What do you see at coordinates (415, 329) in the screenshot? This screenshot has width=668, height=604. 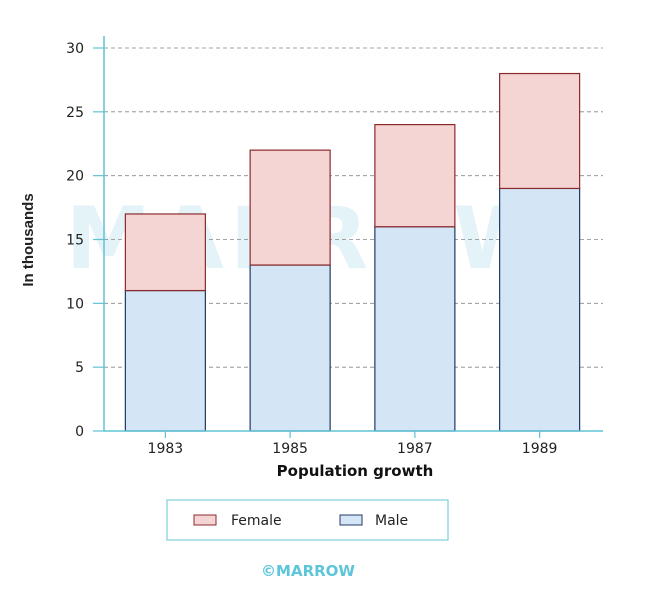 I see `bar-male-1987` at bounding box center [415, 329].